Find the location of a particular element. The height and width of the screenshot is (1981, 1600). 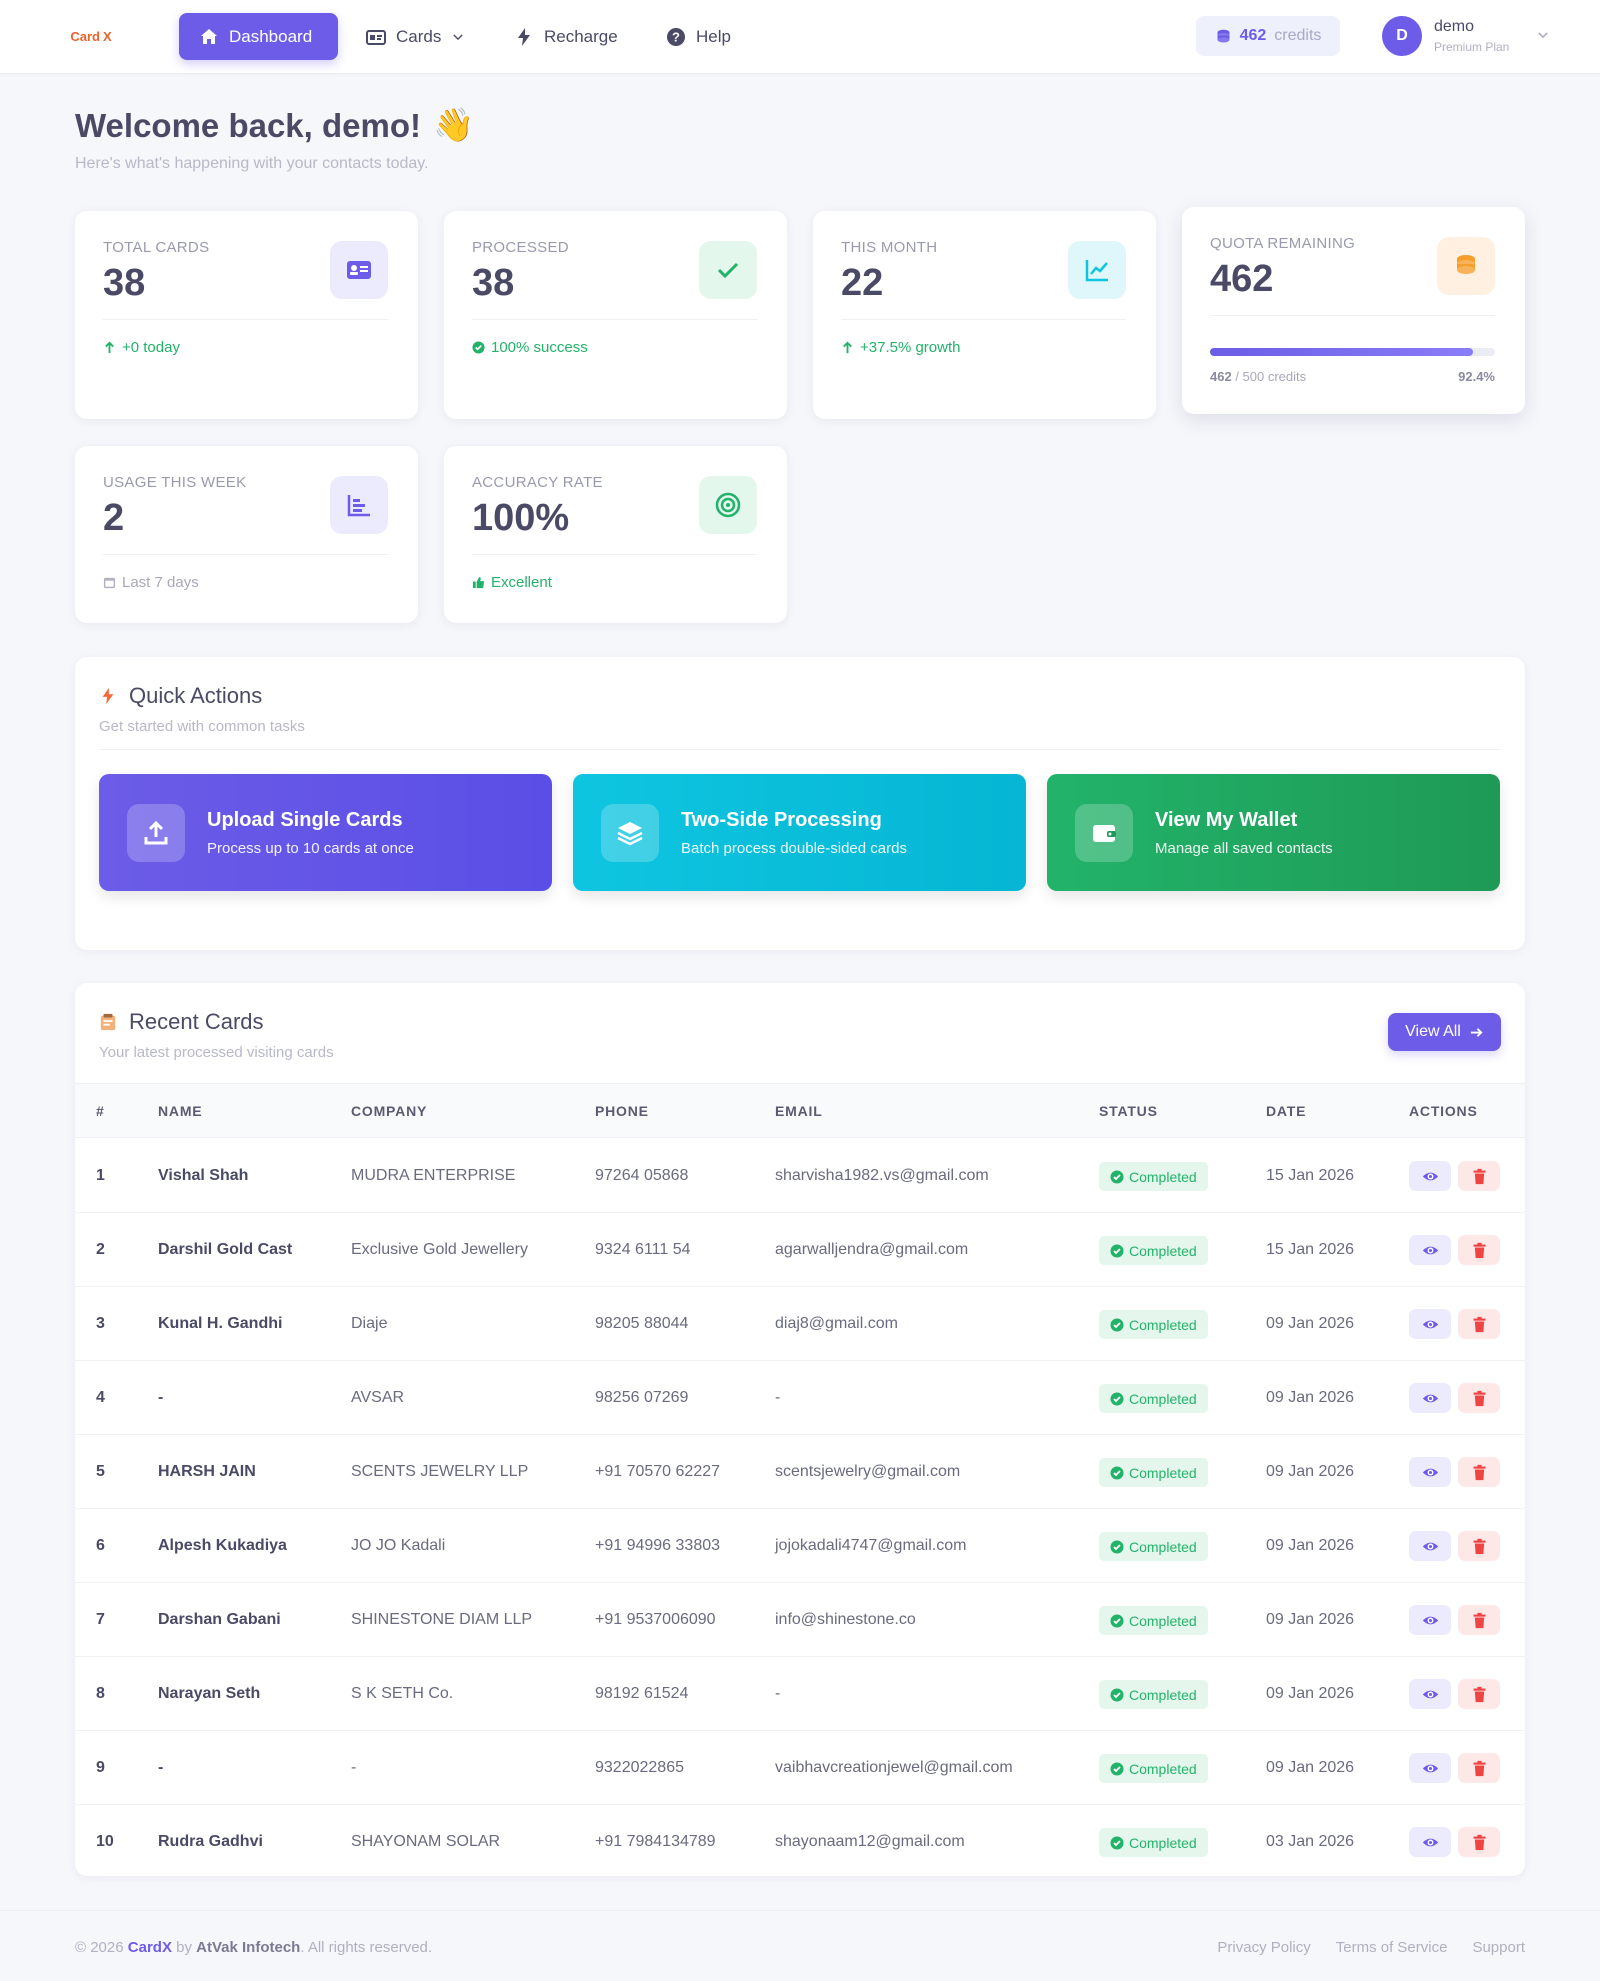

contact-email: agarwalljendra@gmail.com is located at coordinates (872, 1249).